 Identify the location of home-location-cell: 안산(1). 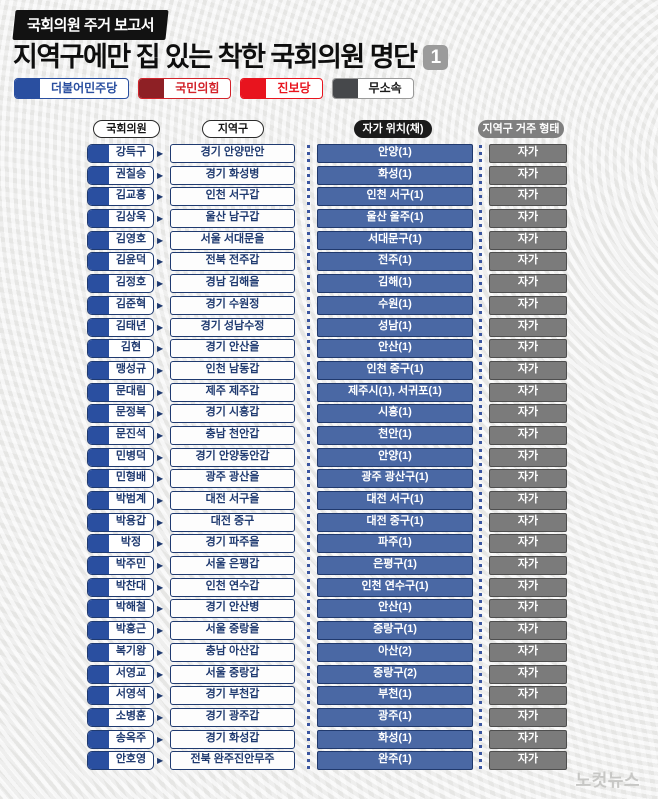
(395, 349).